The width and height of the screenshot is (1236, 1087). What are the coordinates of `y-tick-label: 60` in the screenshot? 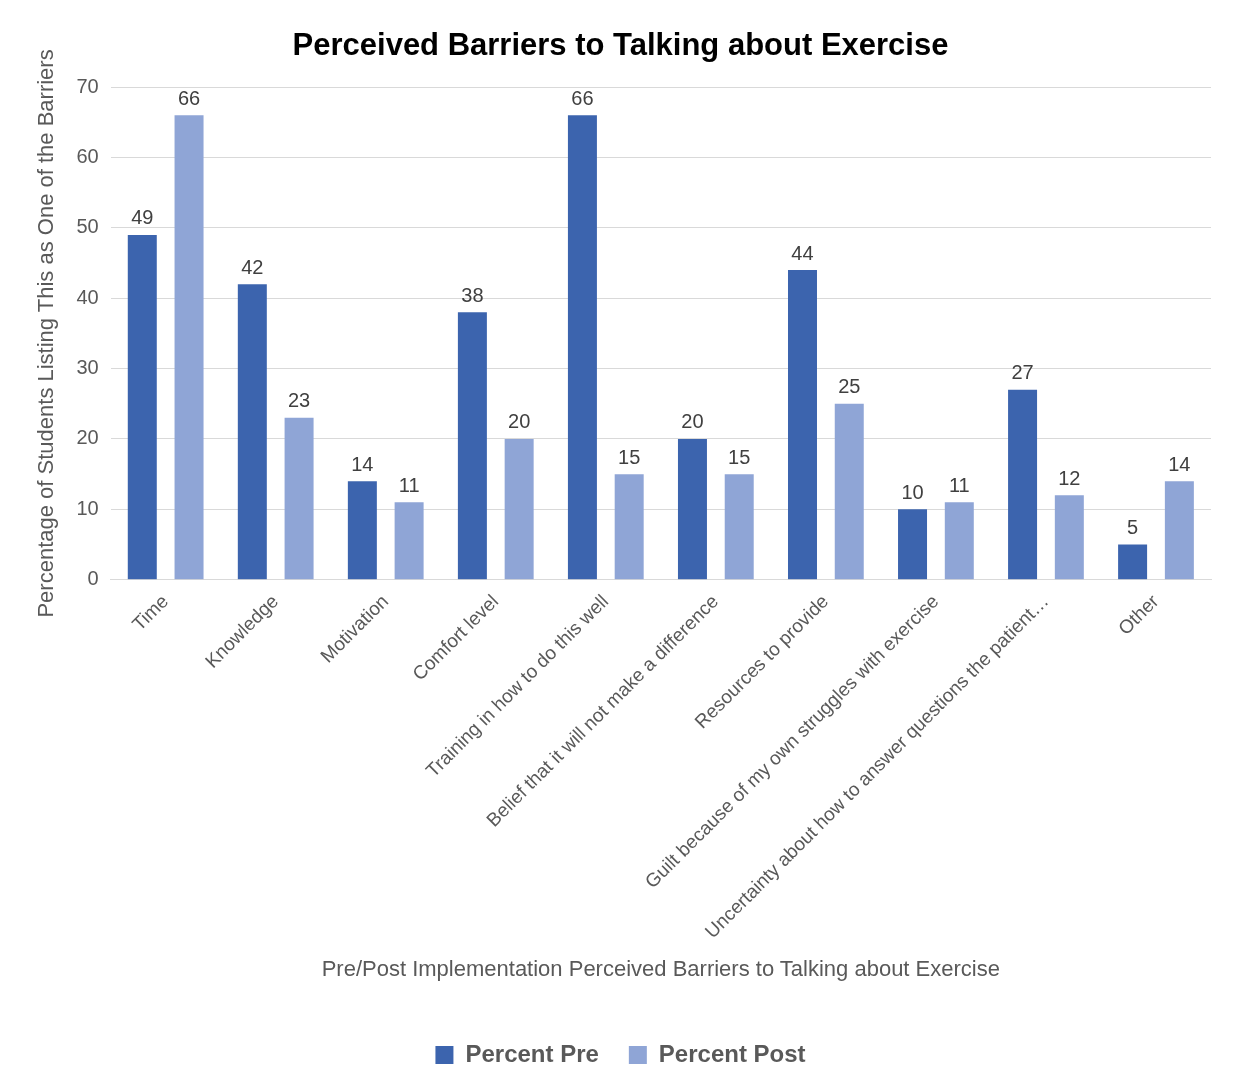 It's located at (87, 156).